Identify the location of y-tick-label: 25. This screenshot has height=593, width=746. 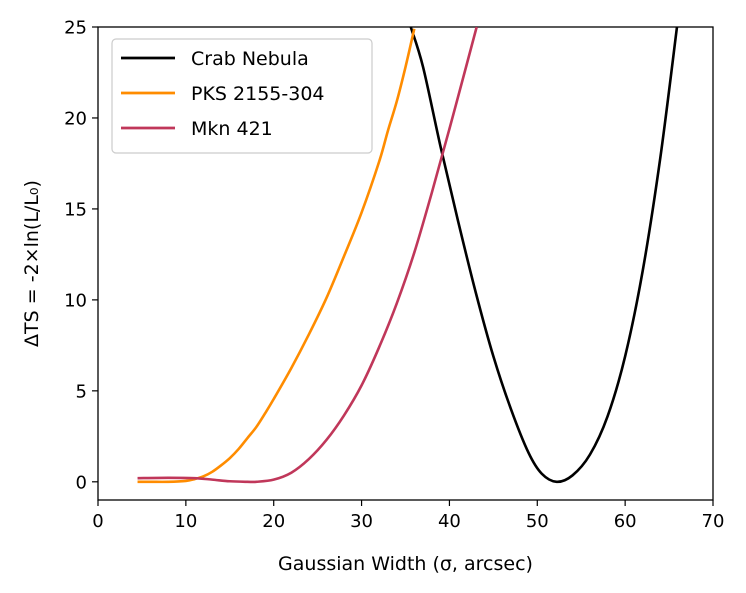
(75, 28).